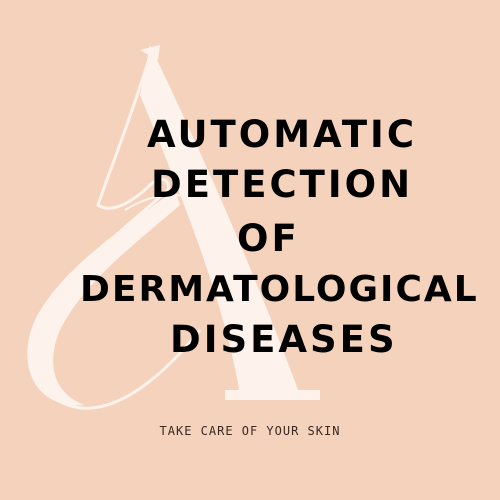 Image resolution: width=500 pixels, height=500 pixels. I want to click on title-line-3: OF, so click(268, 238).